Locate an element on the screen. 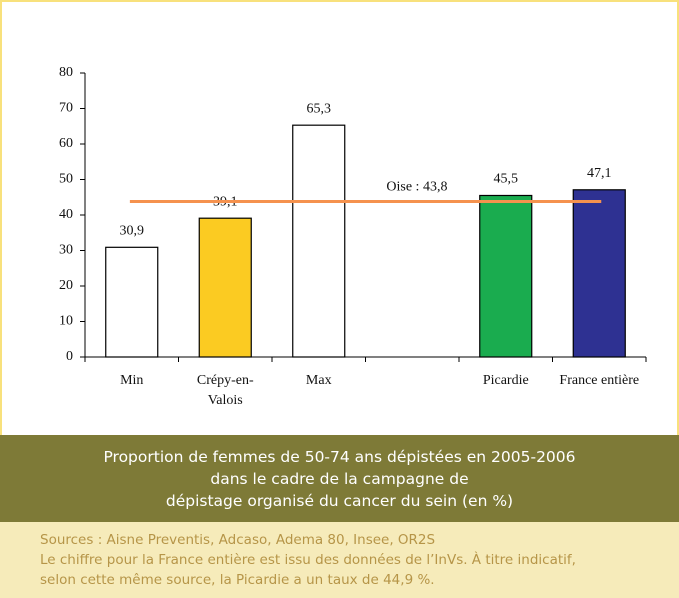  caption-line: dans le cadre de la campagne de is located at coordinates (339, 478).